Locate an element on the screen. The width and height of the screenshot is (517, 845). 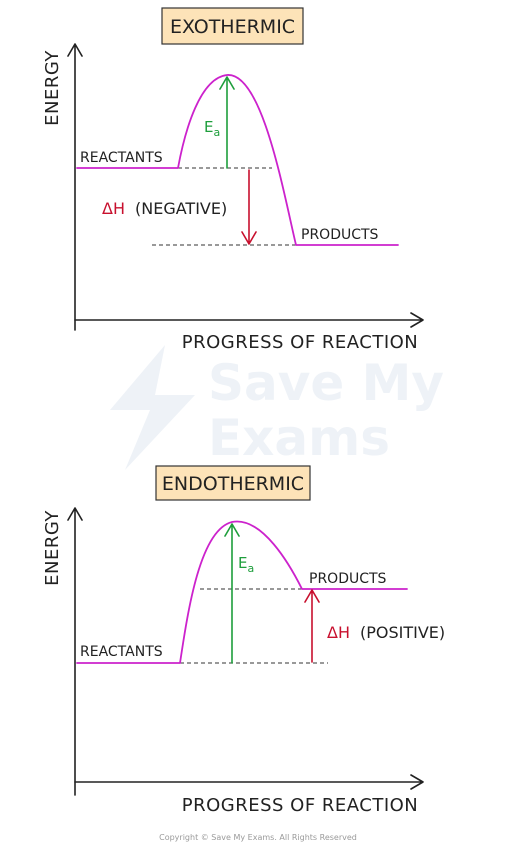
endothermic-reactants-label: REACTANTS is located at coordinates (121, 652).